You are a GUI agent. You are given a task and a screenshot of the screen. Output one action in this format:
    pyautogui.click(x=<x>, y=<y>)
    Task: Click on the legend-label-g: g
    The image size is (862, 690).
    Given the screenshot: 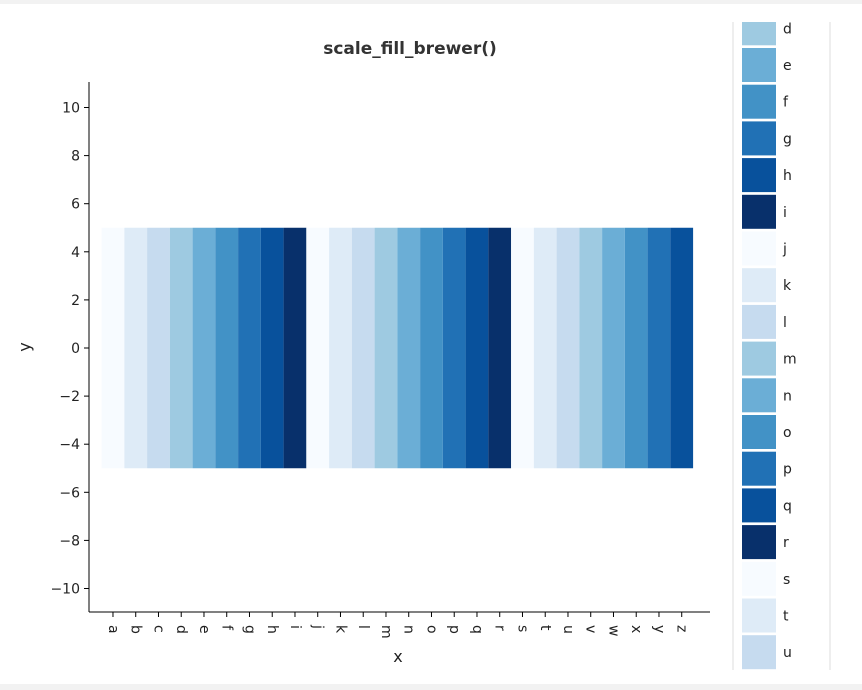 What is the action you would take?
    pyautogui.click(x=787, y=139)
    